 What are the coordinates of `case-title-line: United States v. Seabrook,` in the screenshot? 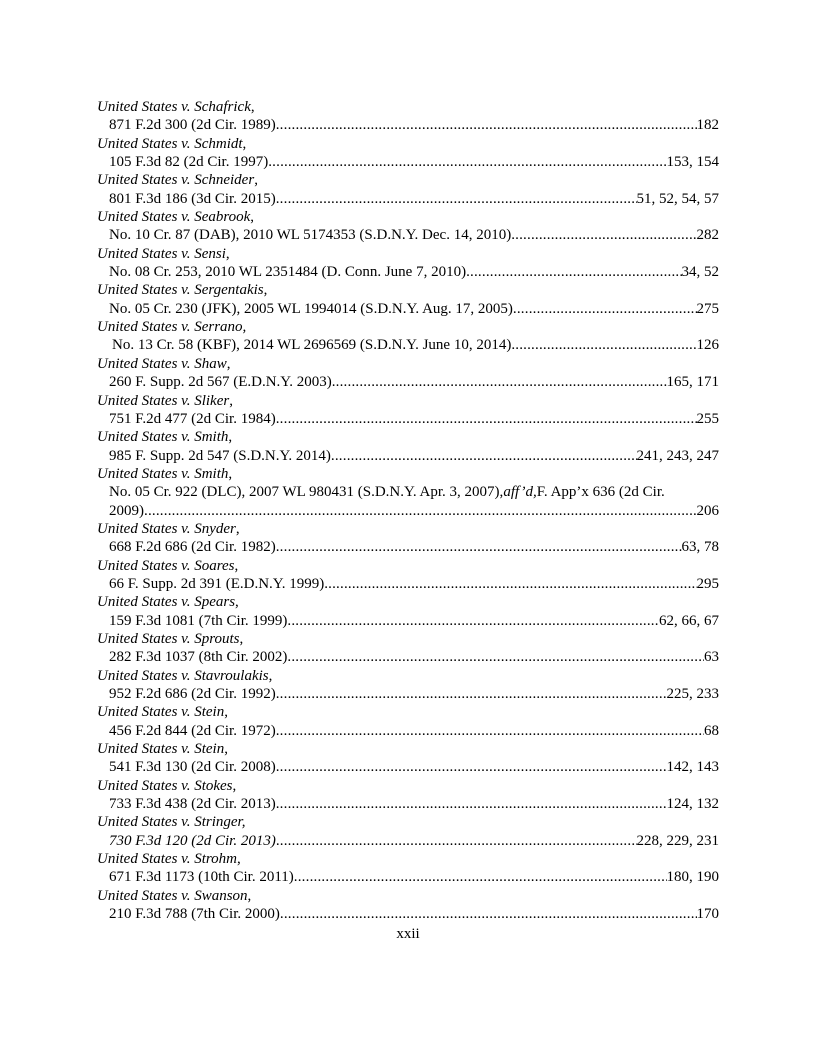 It's located at (408, 217).